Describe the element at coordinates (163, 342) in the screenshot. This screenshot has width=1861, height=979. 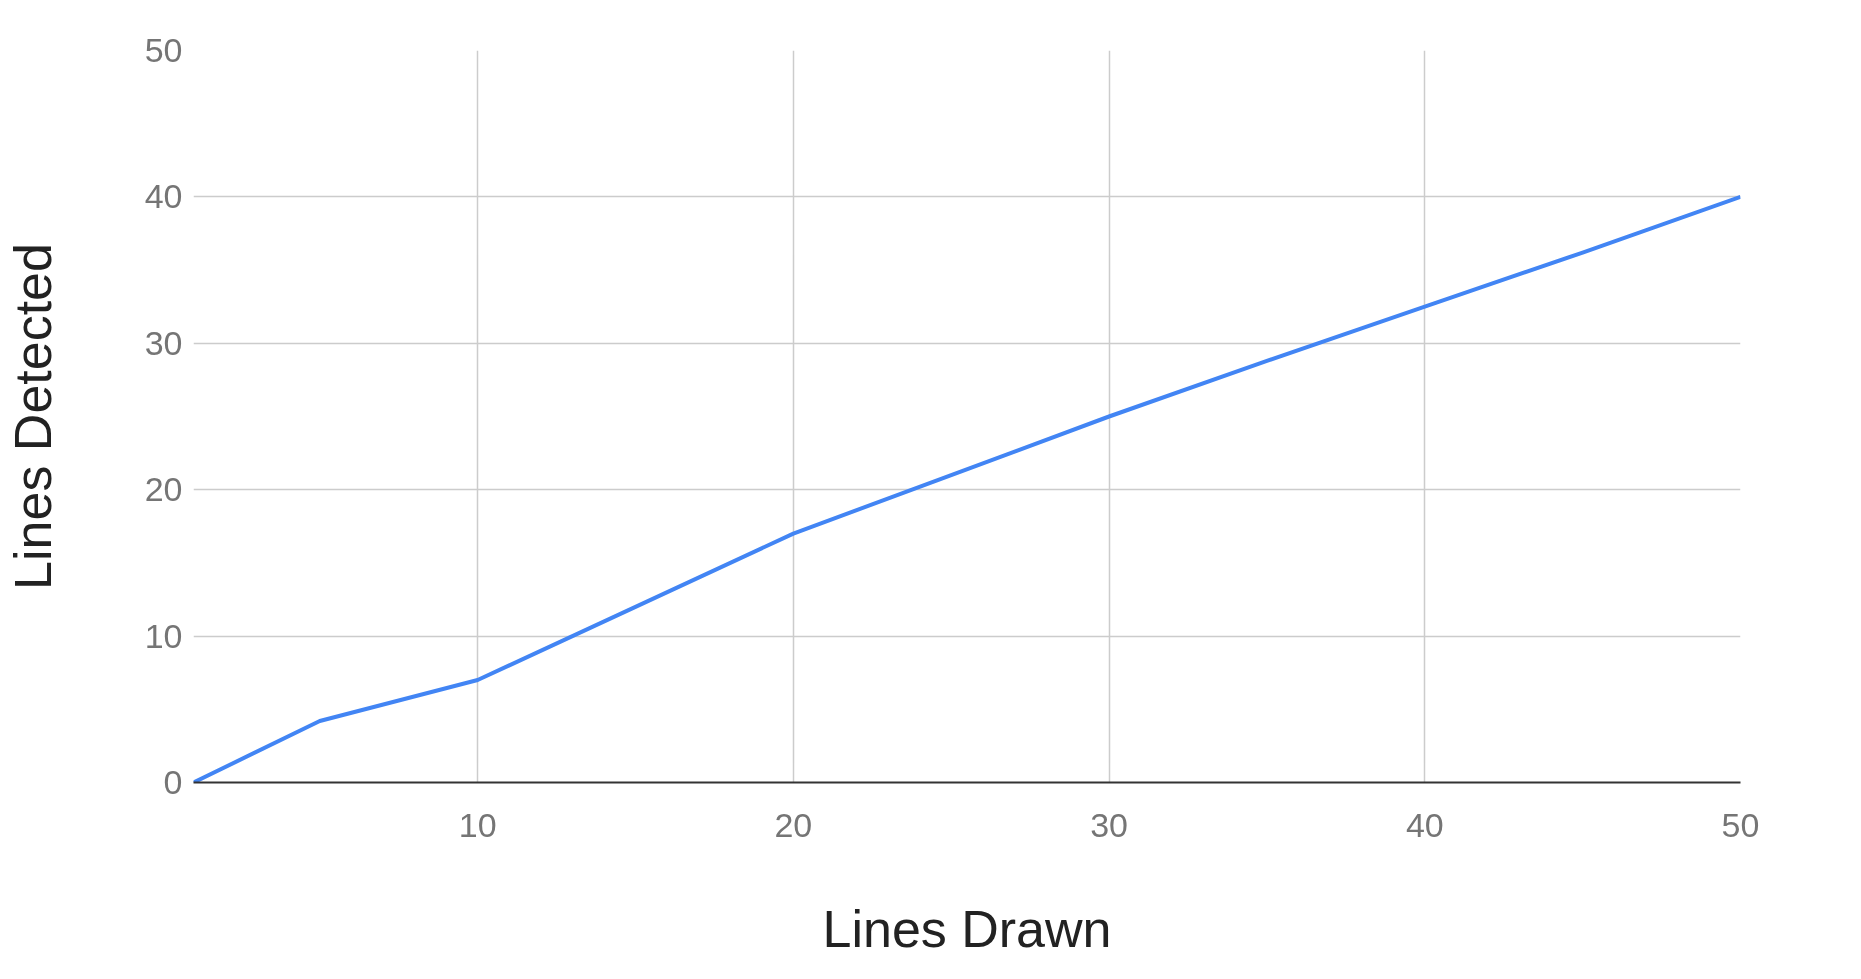
I see `y-tick-label: 30` at that location.